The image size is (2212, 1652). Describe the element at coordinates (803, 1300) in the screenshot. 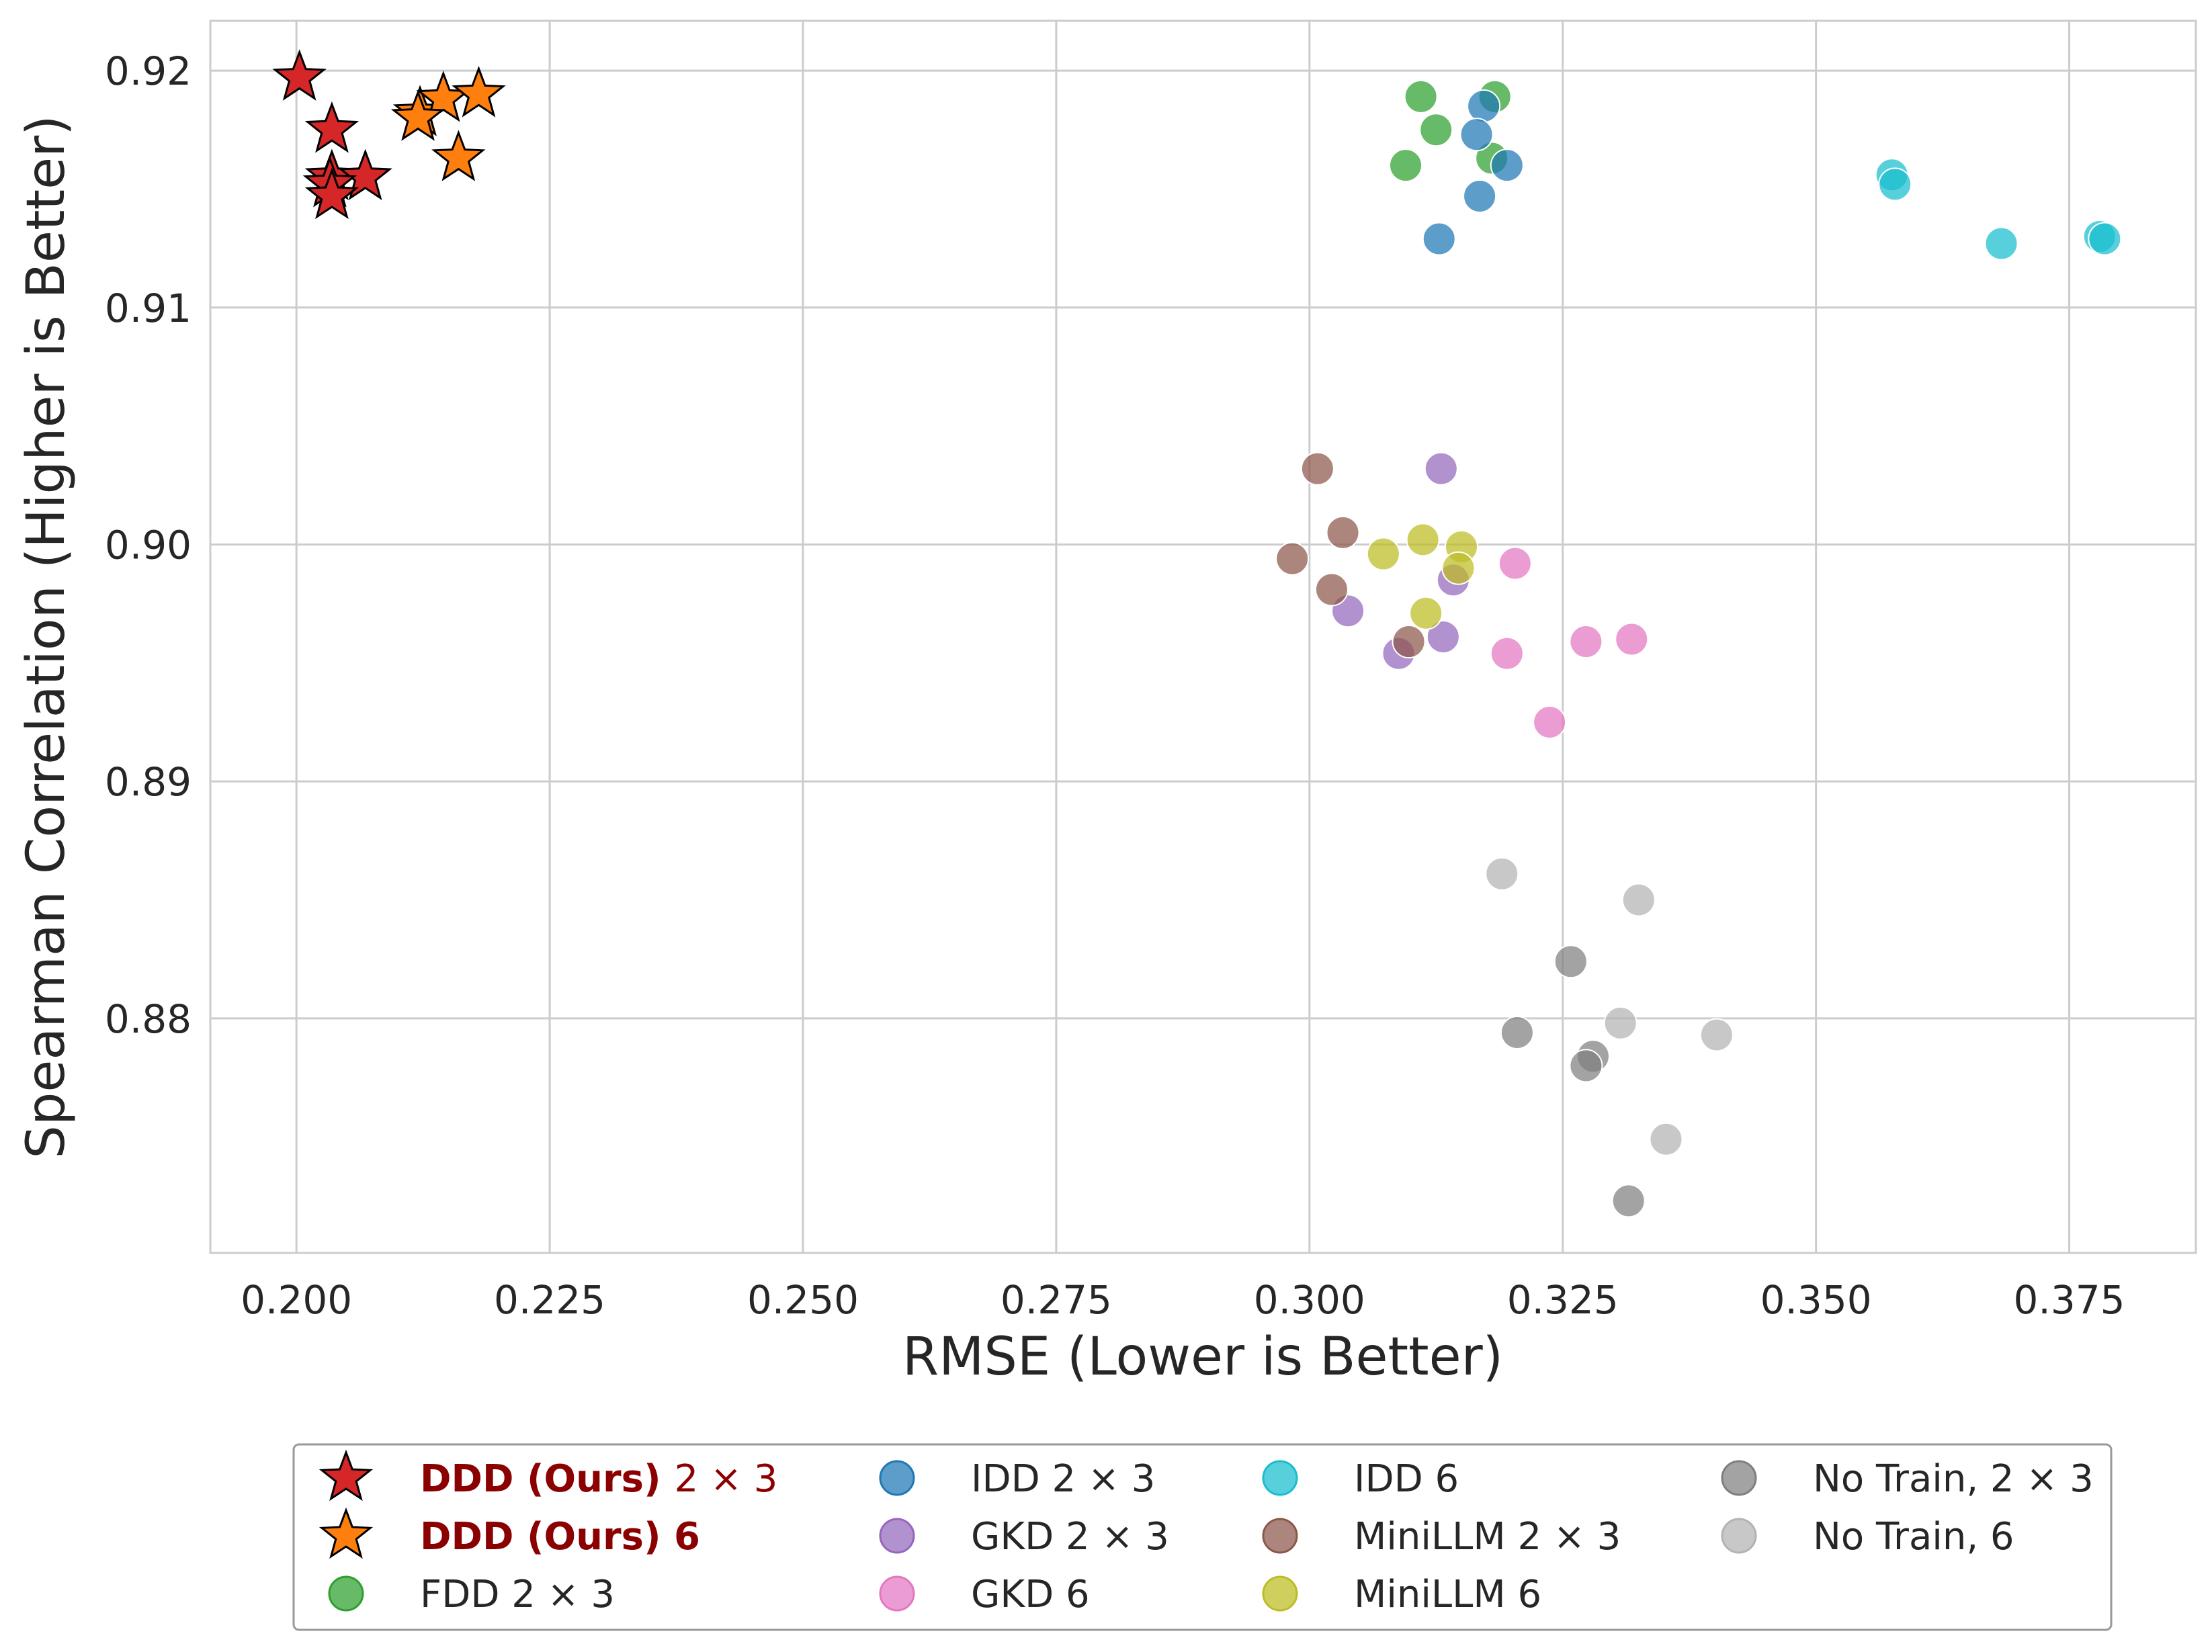

I see `x-tick-label: 0.250` at that location.